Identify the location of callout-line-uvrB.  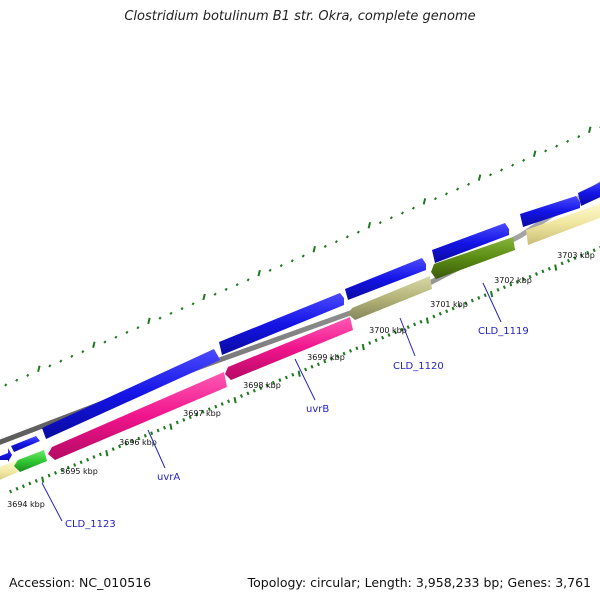
(305, 379).